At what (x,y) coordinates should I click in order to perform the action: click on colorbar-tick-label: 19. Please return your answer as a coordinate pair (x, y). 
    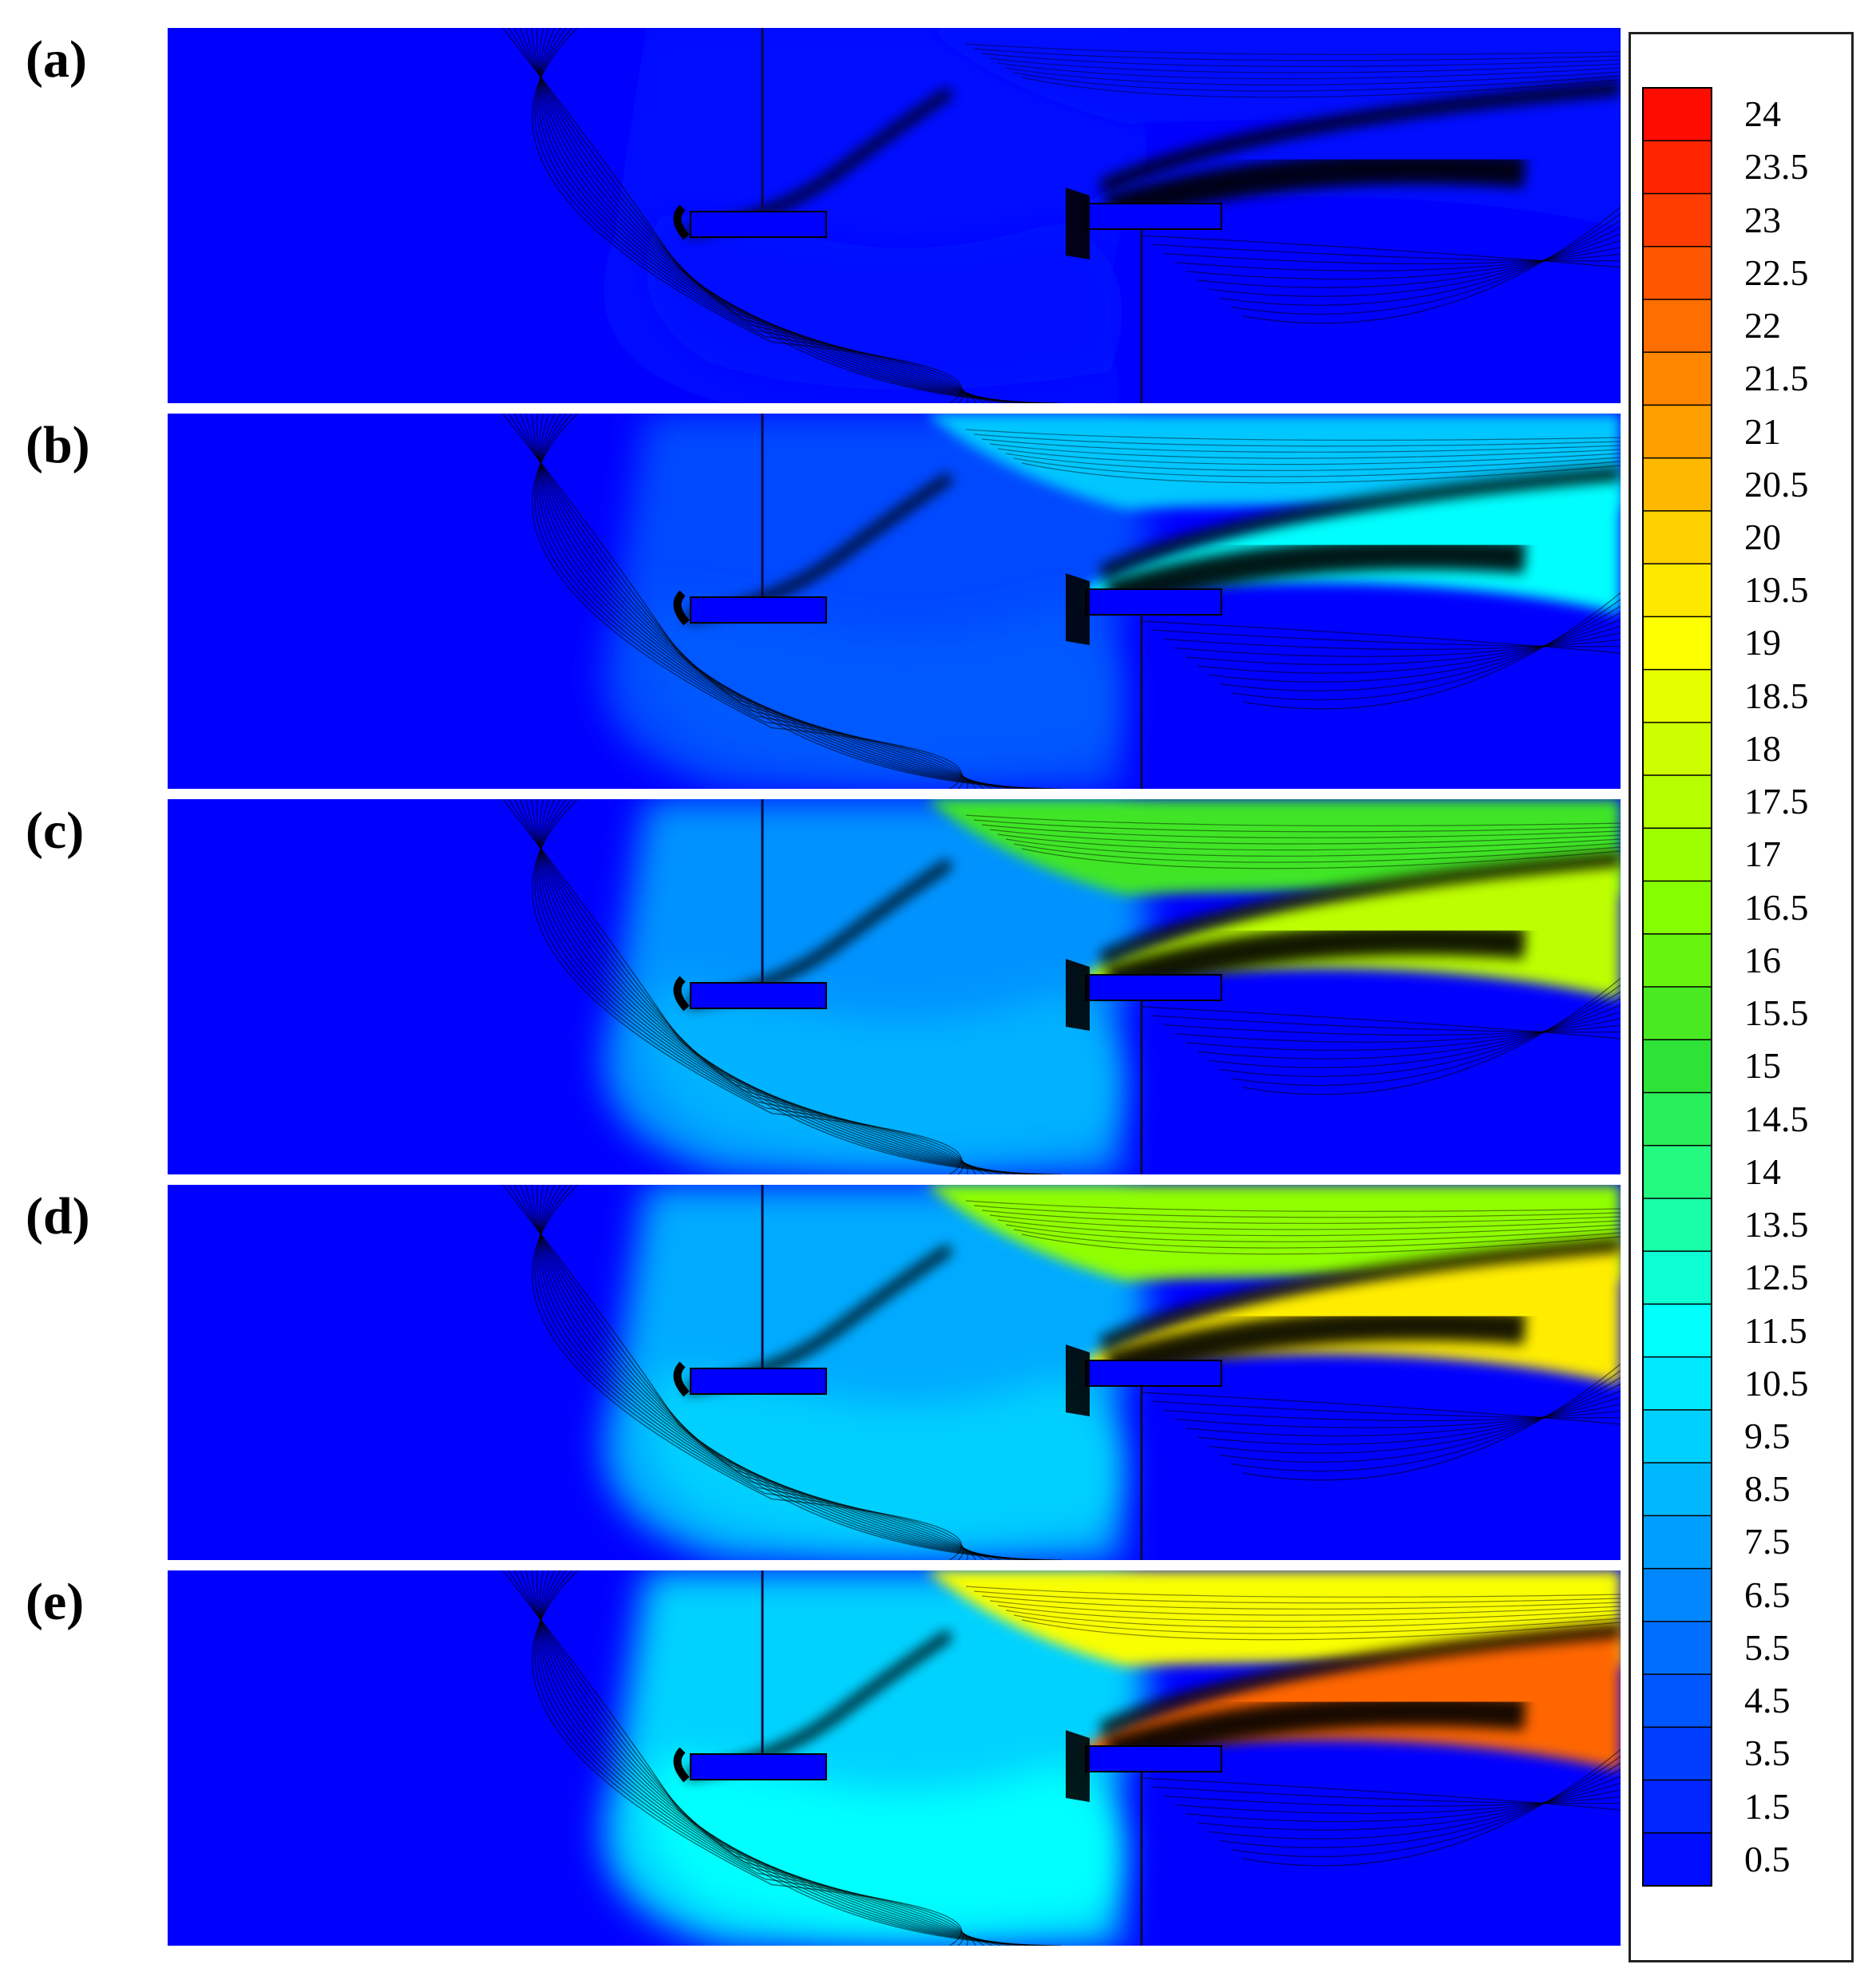
    Looking at the image, I should click on (1762, 642).